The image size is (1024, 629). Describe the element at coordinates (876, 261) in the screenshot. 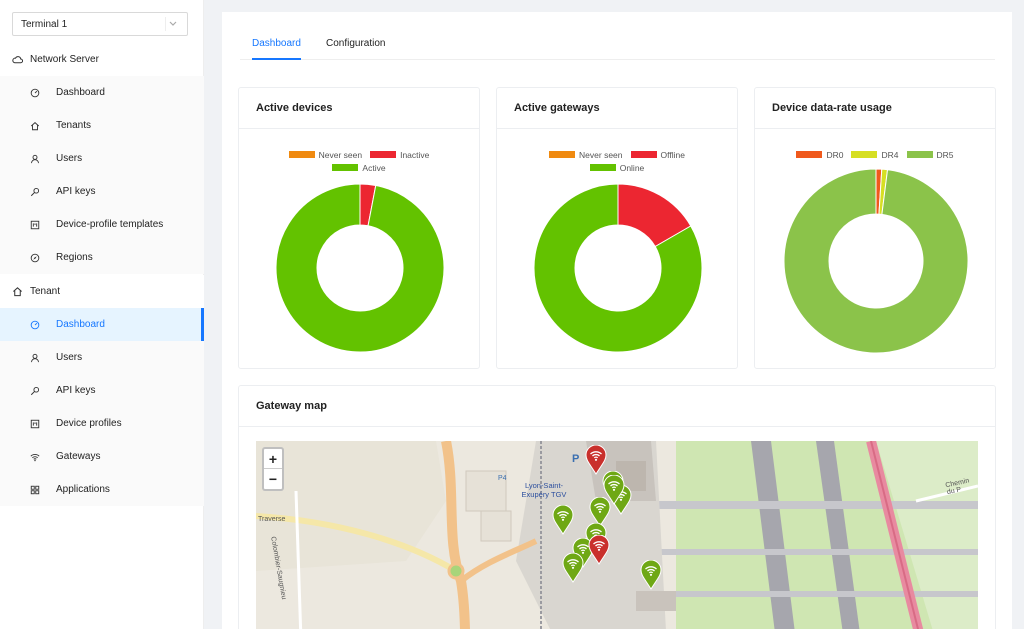

I see `donut-slice-dr5` at that location.